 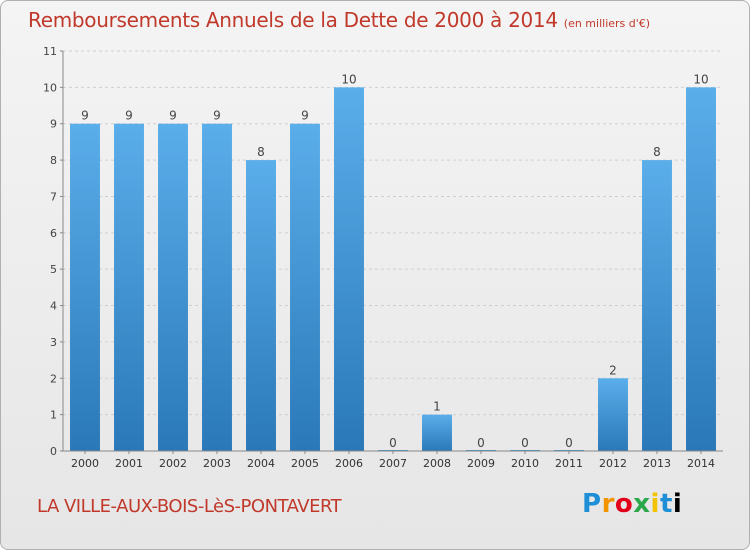 What do you see at coordinates (85, 287) in the screenshot?
I see `bar-2000` at bounding box center [85, 287].